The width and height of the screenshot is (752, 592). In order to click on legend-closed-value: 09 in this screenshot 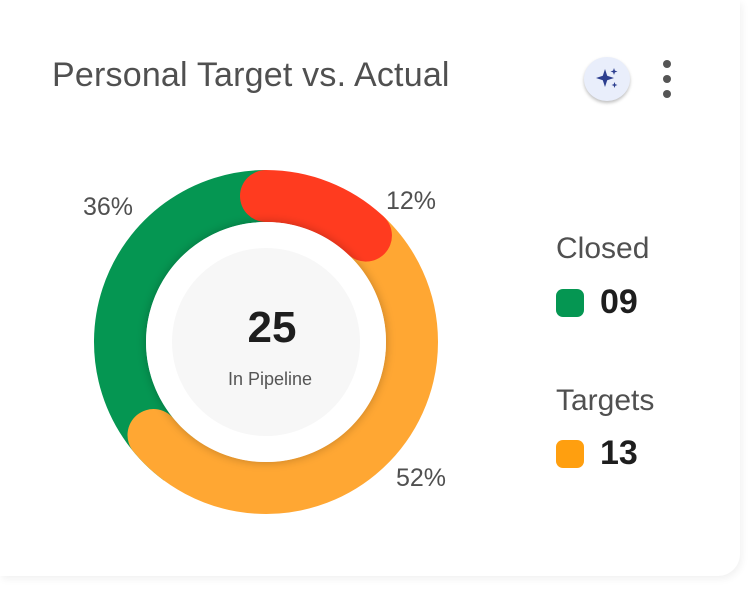, I will do `click(619, 302)`.